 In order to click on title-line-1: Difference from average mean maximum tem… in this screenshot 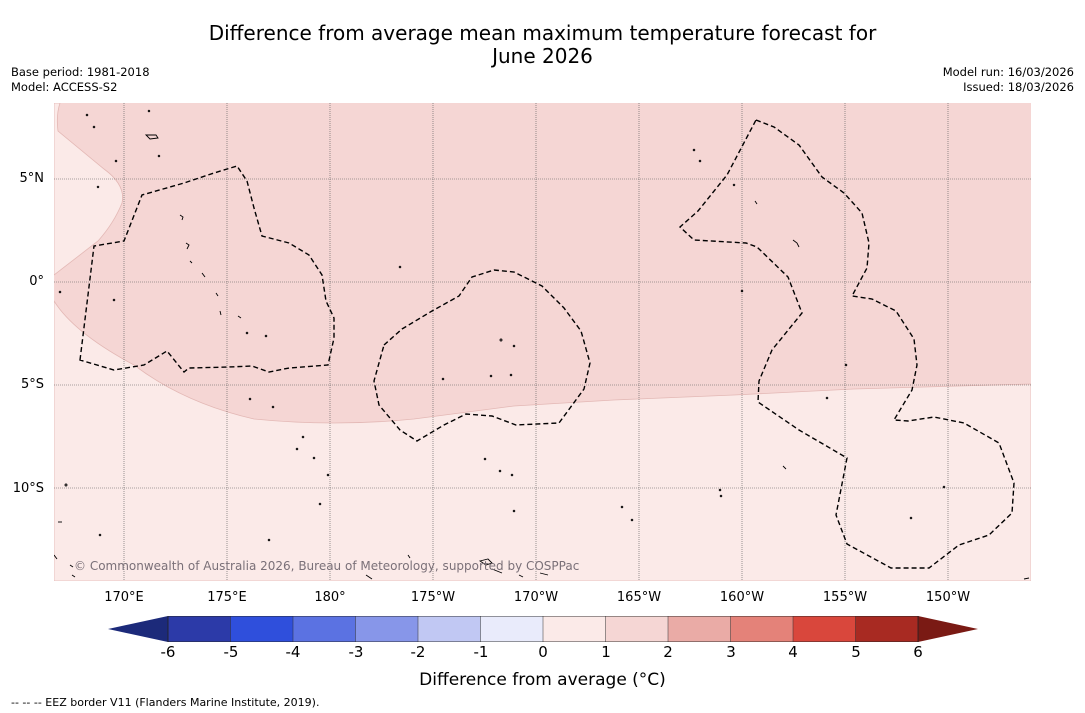, I will do `click(542, 33)`.